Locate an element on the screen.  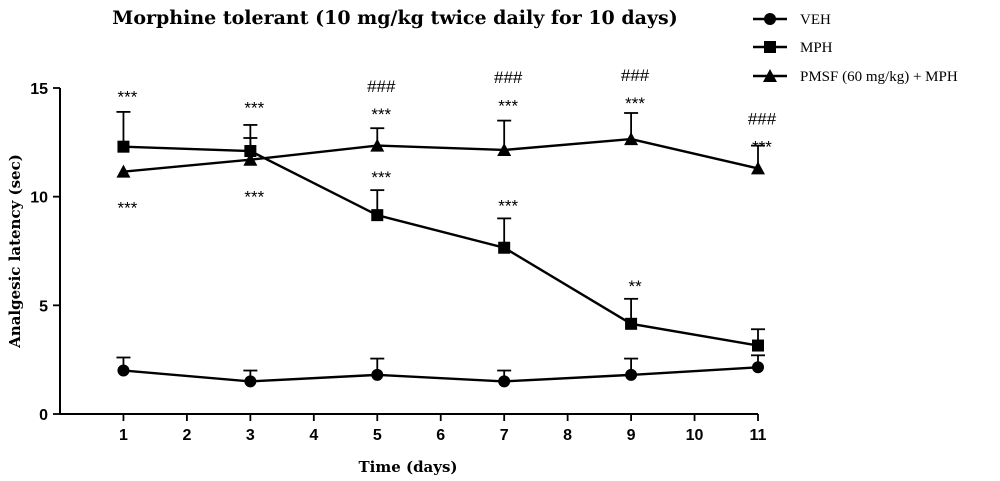
legend-label: VEH is located at coordinates (815, 20).